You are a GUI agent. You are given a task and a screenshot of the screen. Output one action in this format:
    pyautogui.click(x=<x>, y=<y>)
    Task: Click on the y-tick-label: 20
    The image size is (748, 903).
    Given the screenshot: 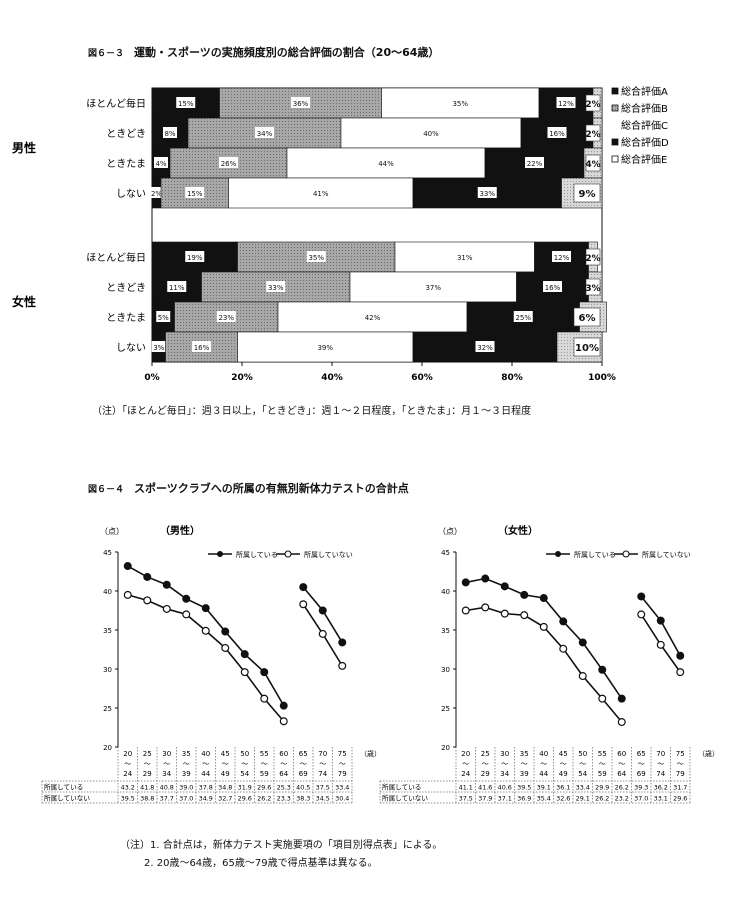 What is the action you would take?
    pyautogui.click(x=445, y=748)
    